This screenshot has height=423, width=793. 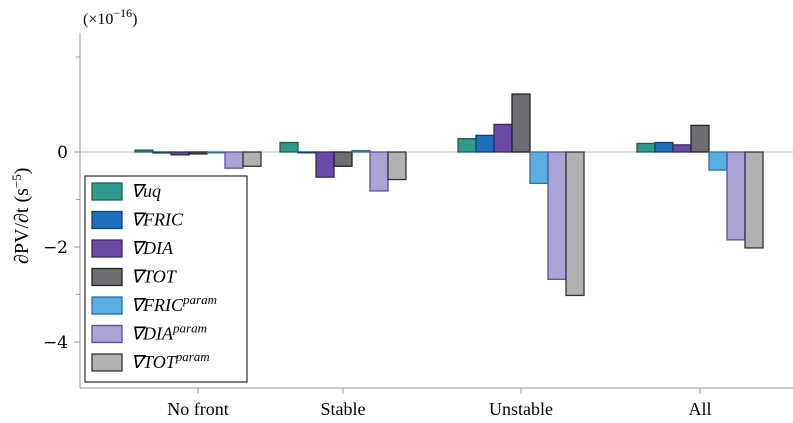 I want to click on legend-label: ∇FRIC, so click(x=157, y=220).